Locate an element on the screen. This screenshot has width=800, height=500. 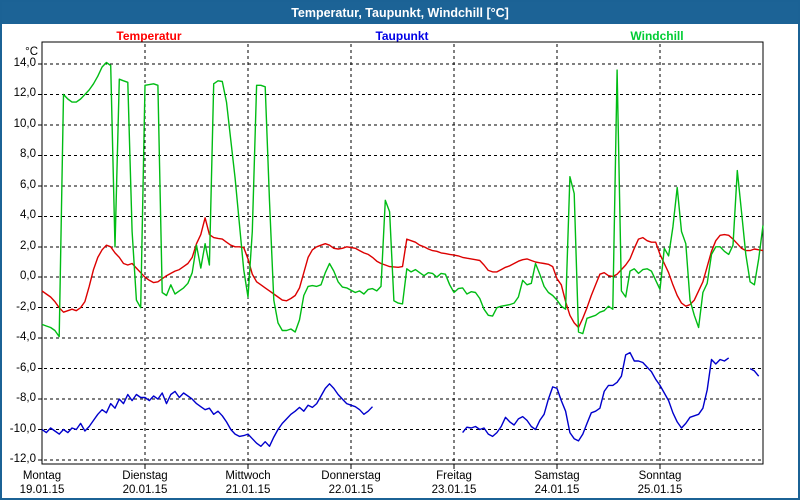
legend-label-windchill: Windchill is located at coordinates (657, 36).